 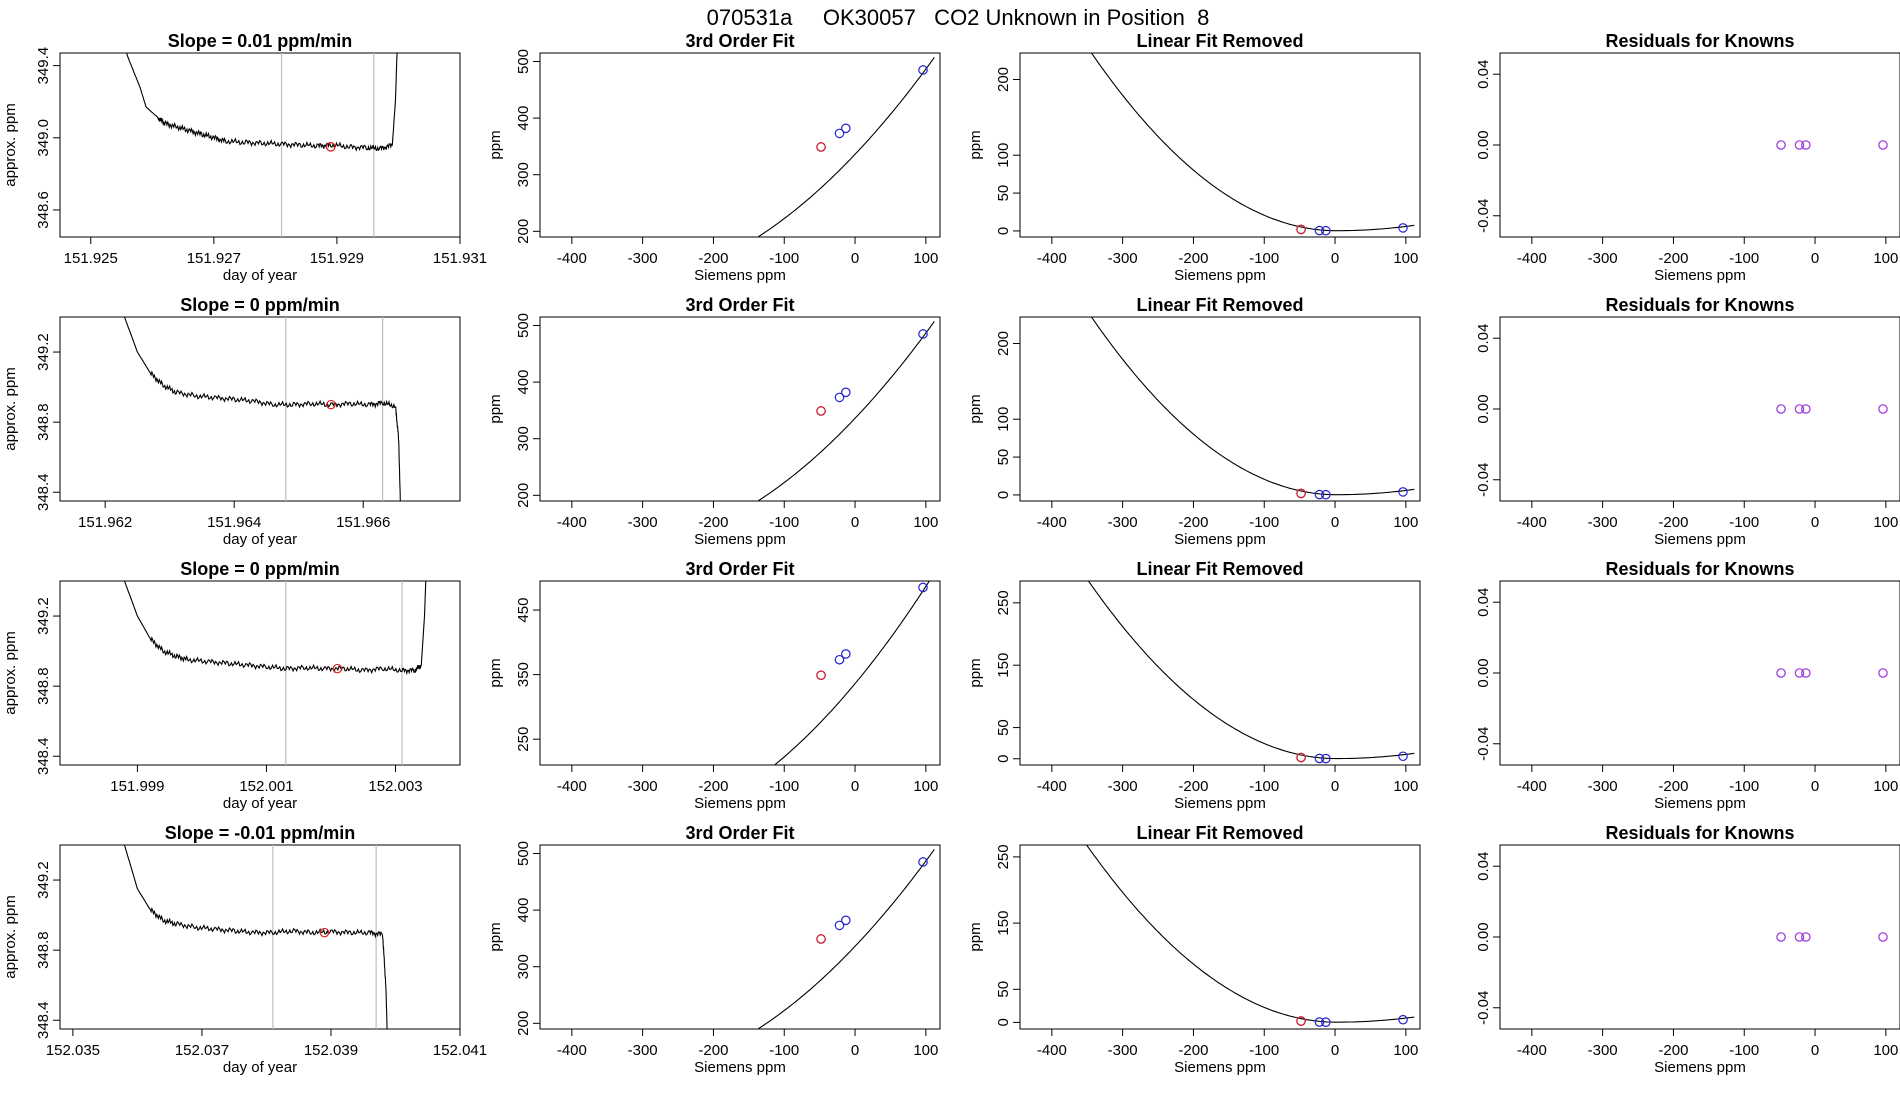 I want to click on x-tick-label: 152.001, so click(x=266, y=786).